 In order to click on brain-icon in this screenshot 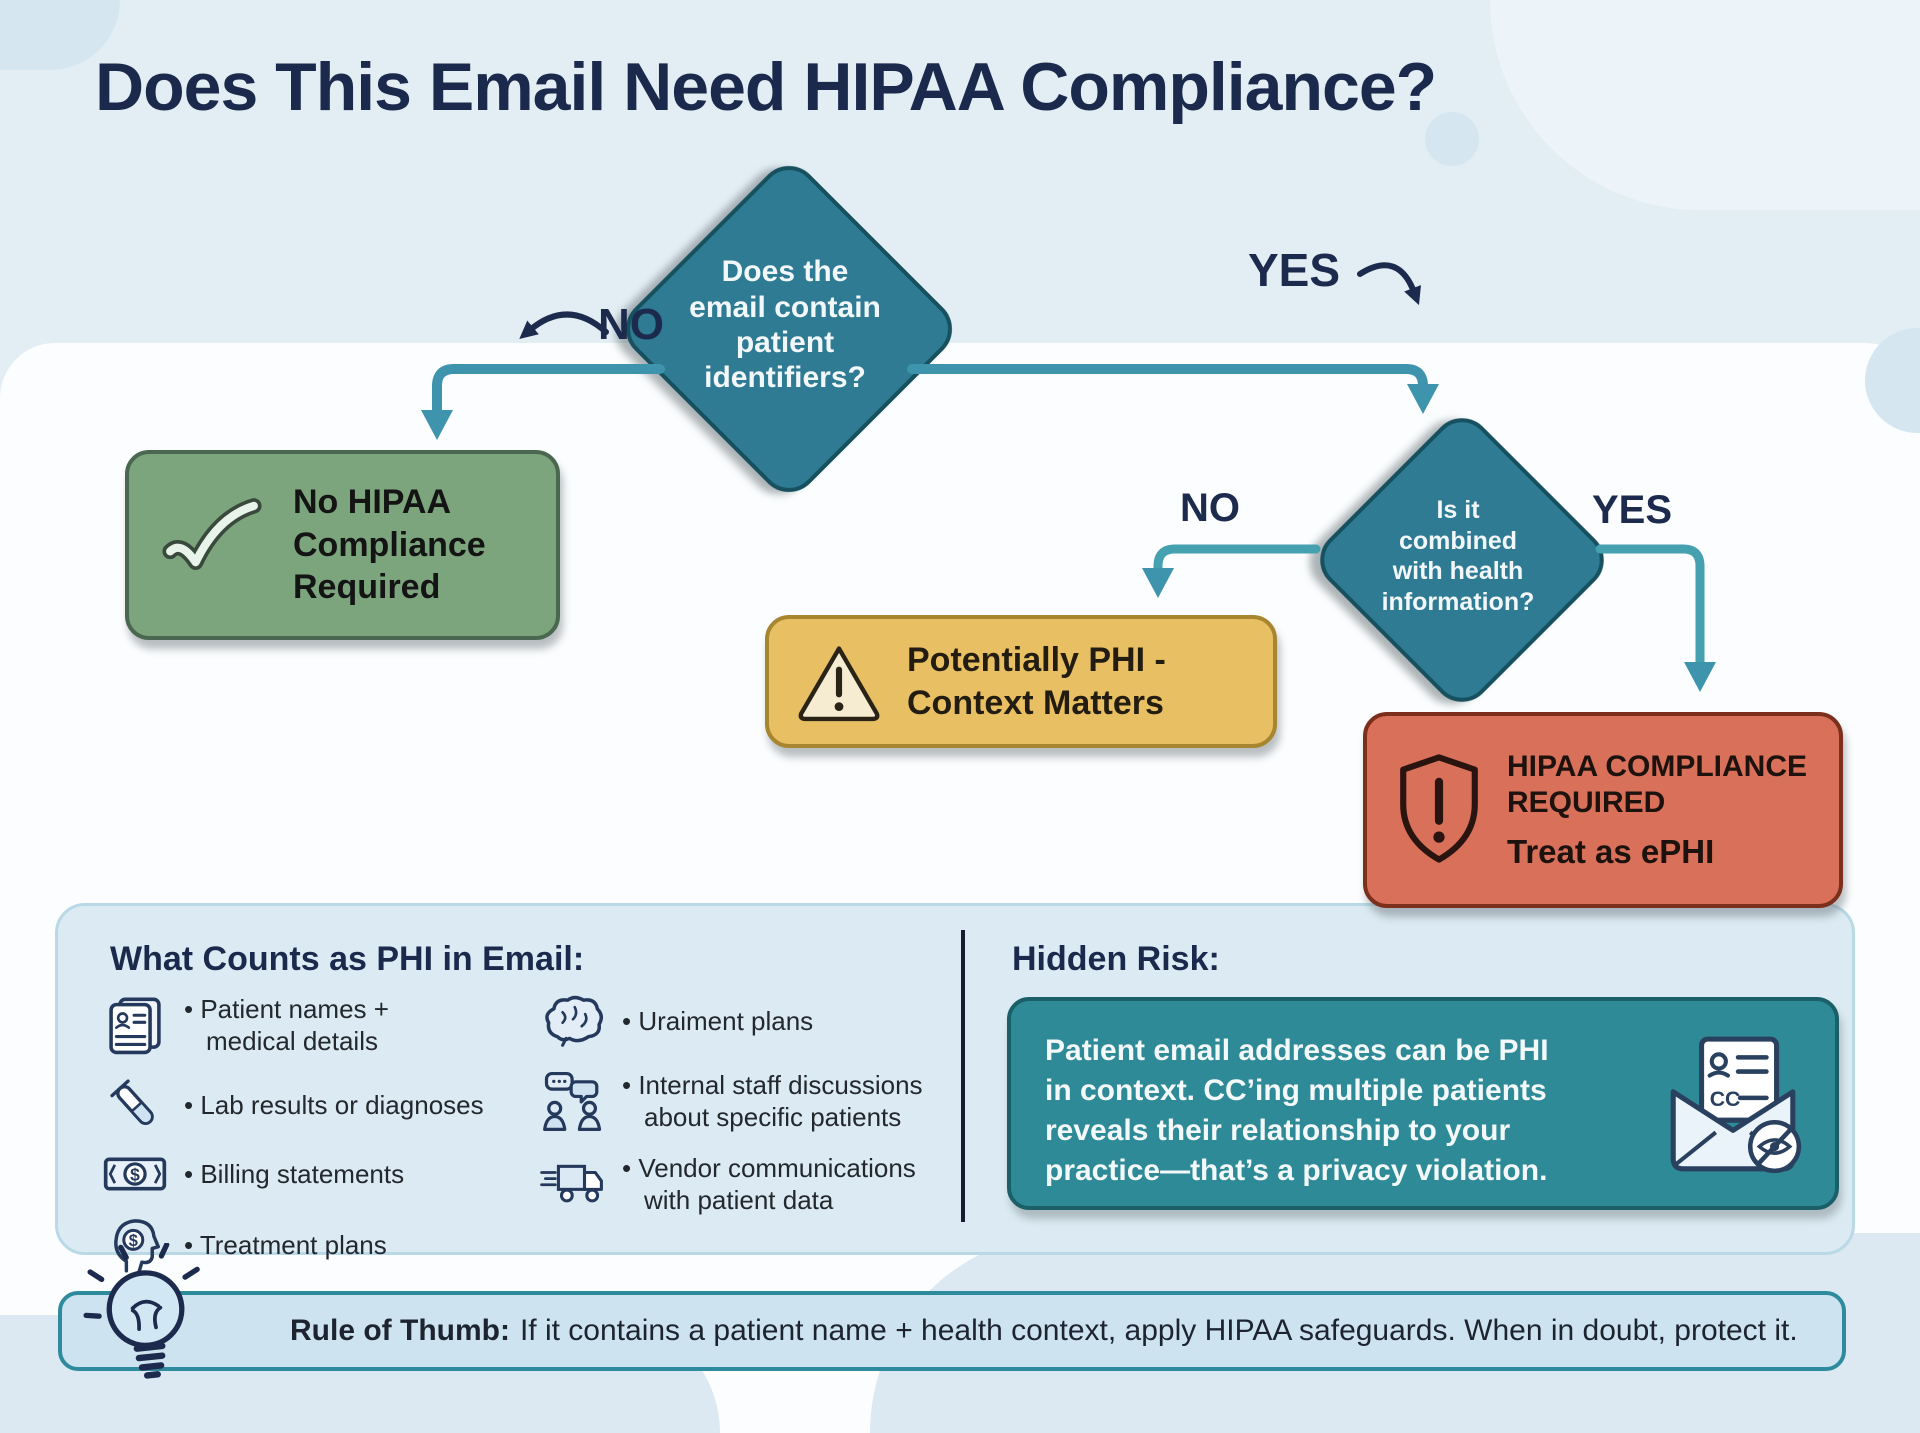, I will do `click(573, 1021)`.